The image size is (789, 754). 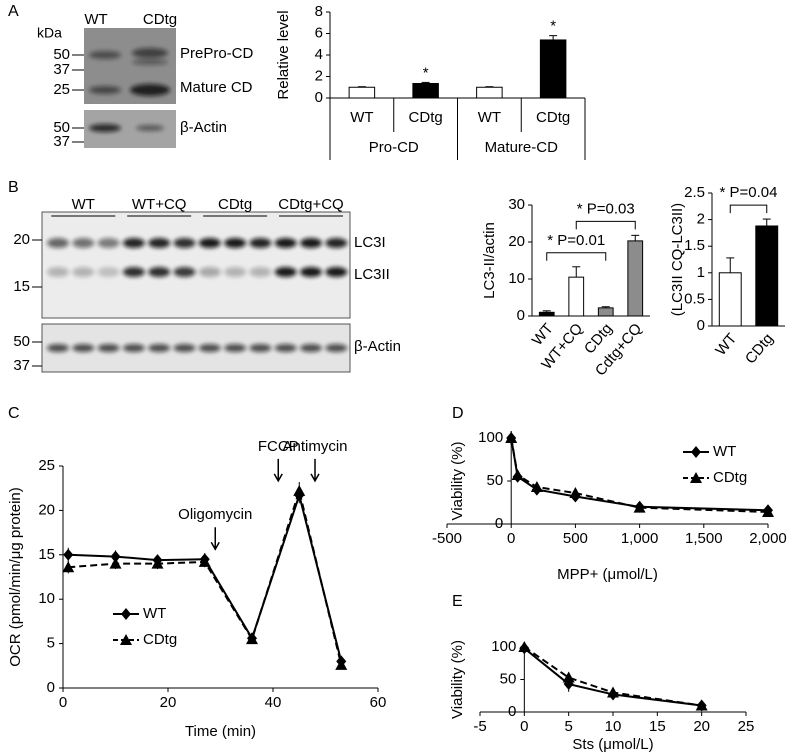 I want to click on y-tick-label: 10, so click(x=516, y=278).